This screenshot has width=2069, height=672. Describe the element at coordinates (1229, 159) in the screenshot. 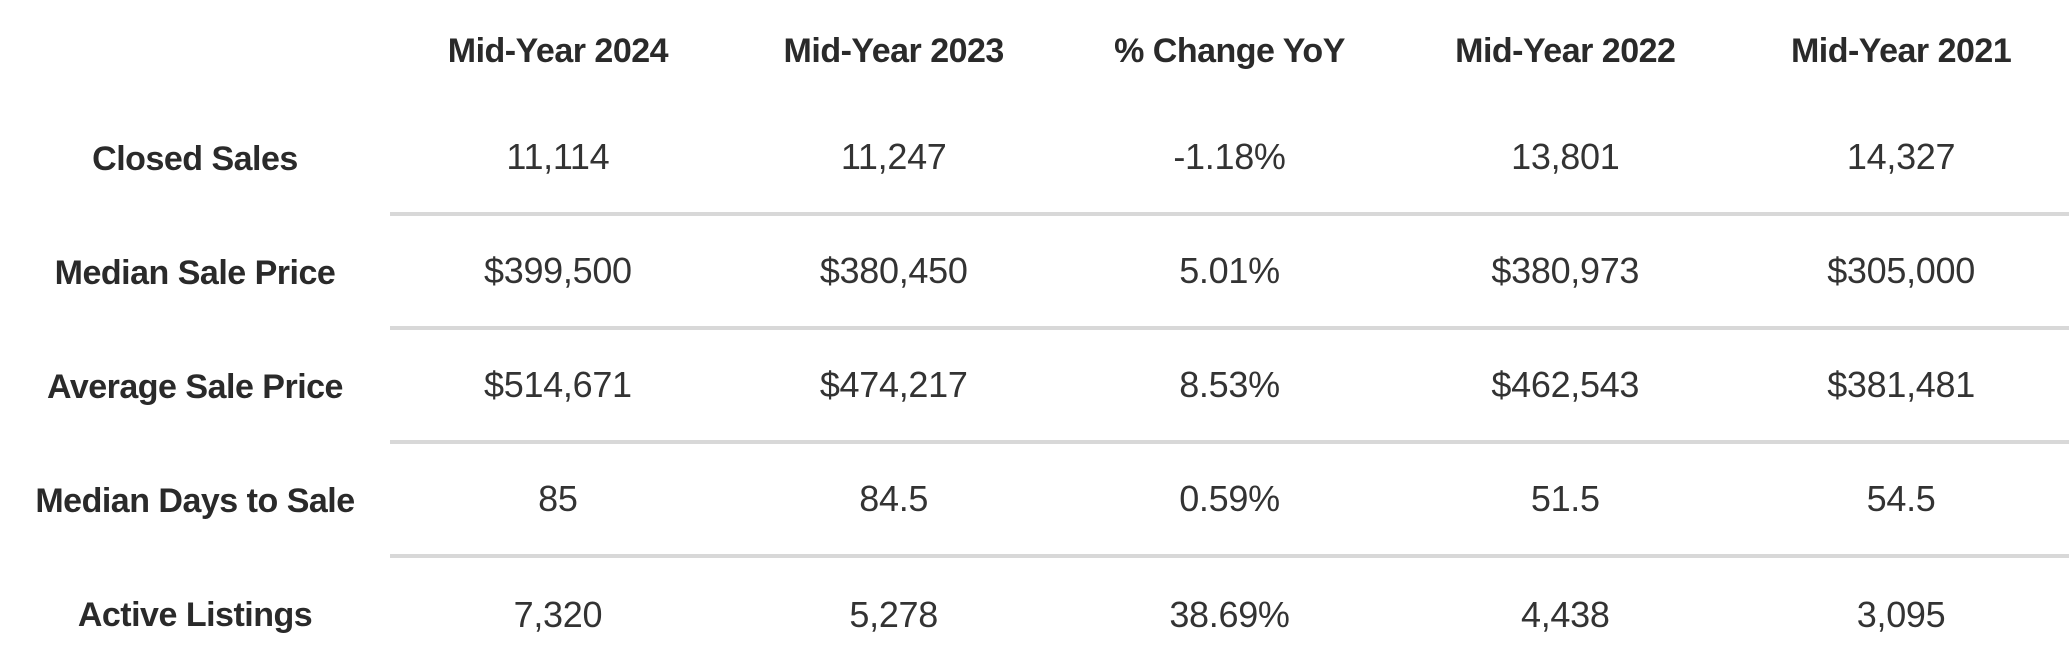

I see `table-cell: -1.18%` at that location.